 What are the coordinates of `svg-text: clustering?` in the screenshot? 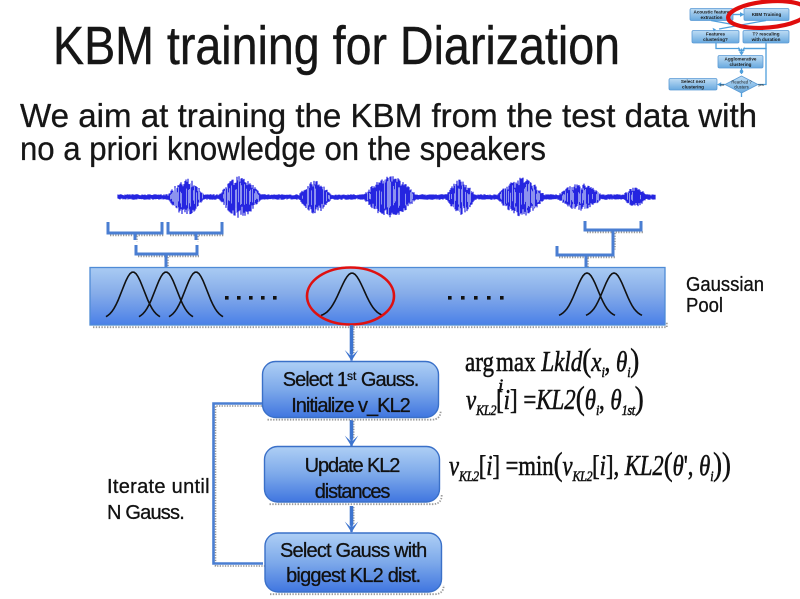 It's located at (715, 39).